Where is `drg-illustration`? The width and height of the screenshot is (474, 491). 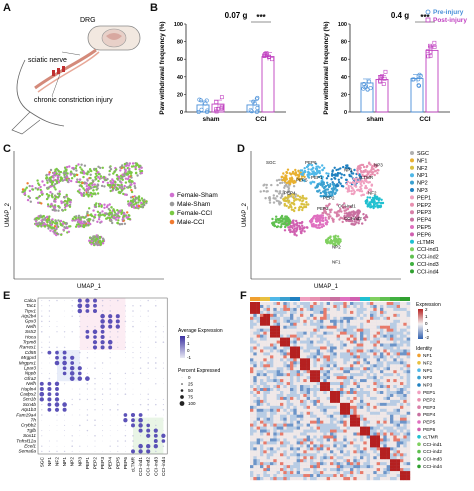
drg-illustration is located at coordinates (114, 38).